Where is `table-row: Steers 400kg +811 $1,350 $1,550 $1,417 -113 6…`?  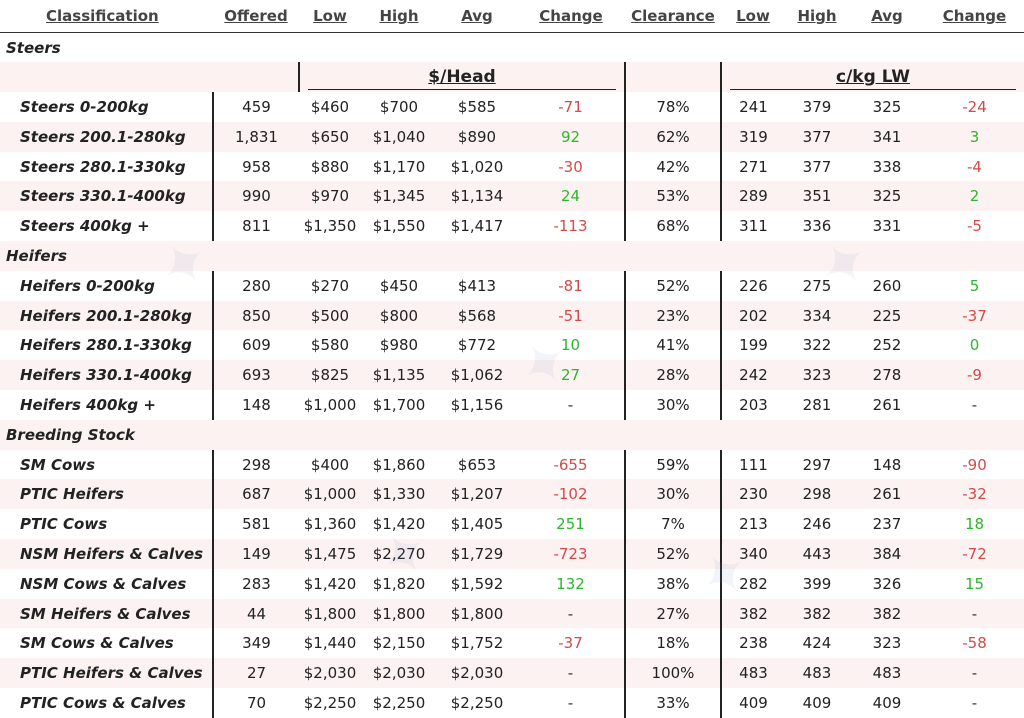 table-row: Steers 400kg +811 $1,350 $1,550 $1,417 -113 6… is located at coordinates (512, 226).